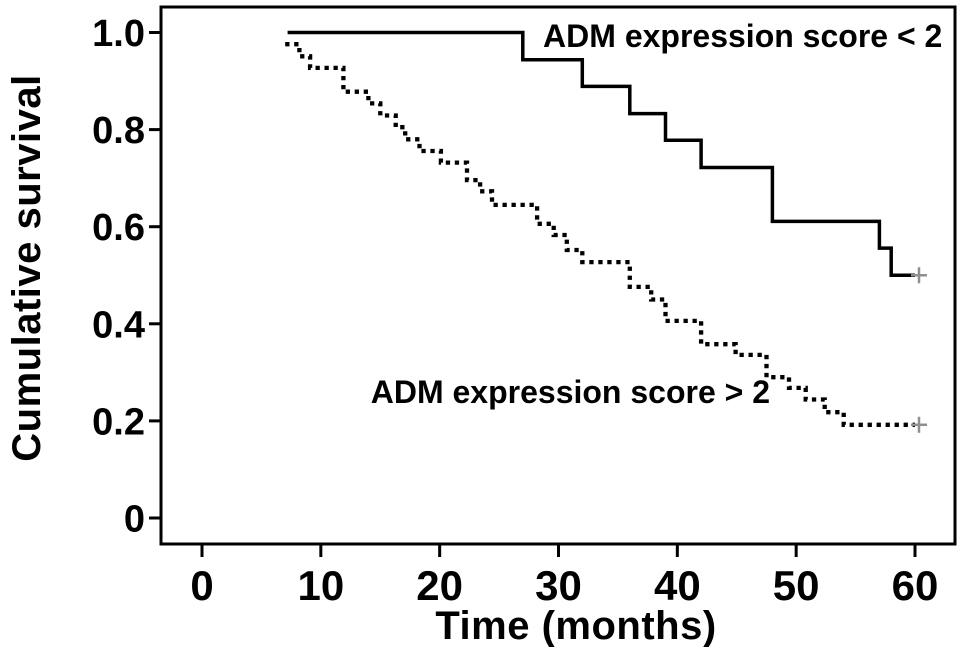 Image resolution: width=969 pixels, height=647 pixels. I want to click on x-tick-label: 0, so click(201, 585).